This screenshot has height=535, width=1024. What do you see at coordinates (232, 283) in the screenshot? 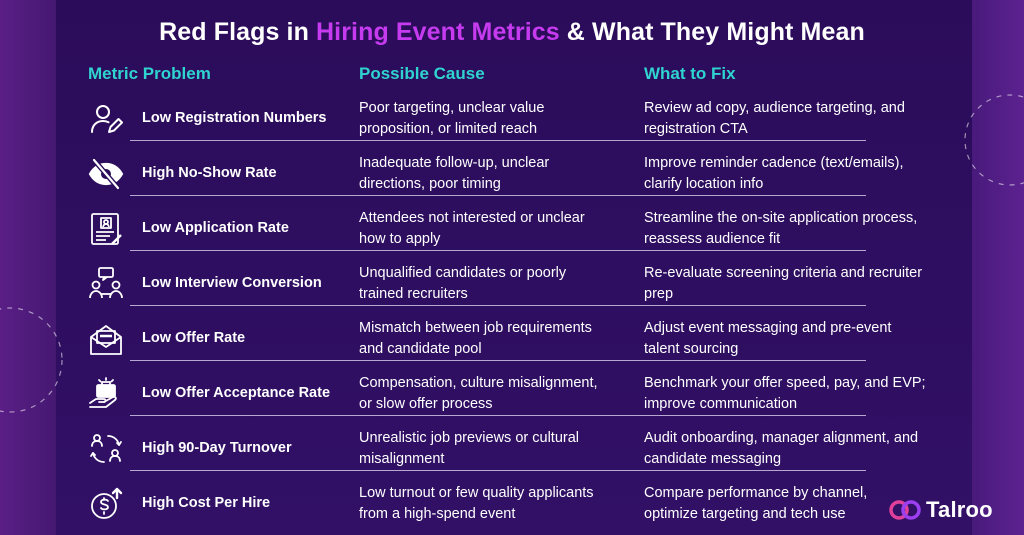
I see `metric-label: Low Interview Conversion` at bounding box center [232, 283].